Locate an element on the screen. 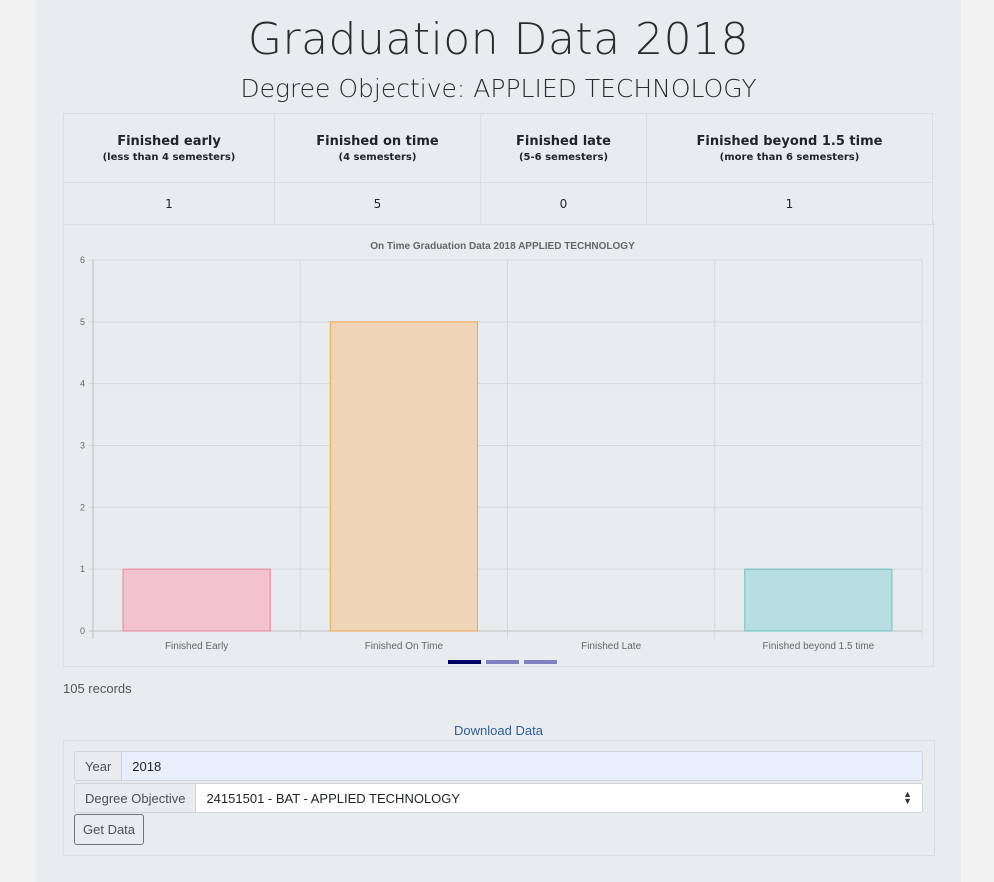 Image resolution: width=994 pixels, height=882 pixels. y-tick-label: 6 is located at coordinates (82, 260).